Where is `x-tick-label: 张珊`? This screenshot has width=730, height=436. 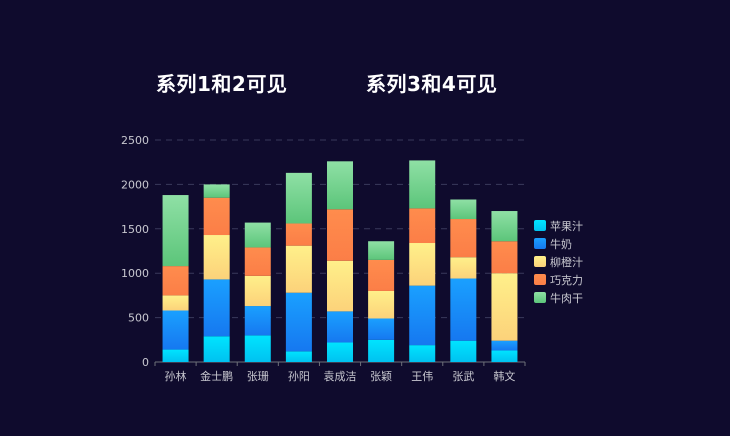 x-tick-label: 张珊 is located at coordinates (258, 376).